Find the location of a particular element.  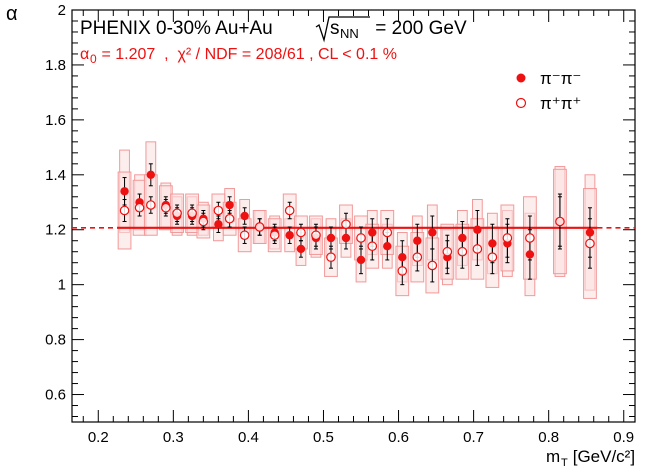

x-tick-label: 0.7 is located at coordinates (473, 437).